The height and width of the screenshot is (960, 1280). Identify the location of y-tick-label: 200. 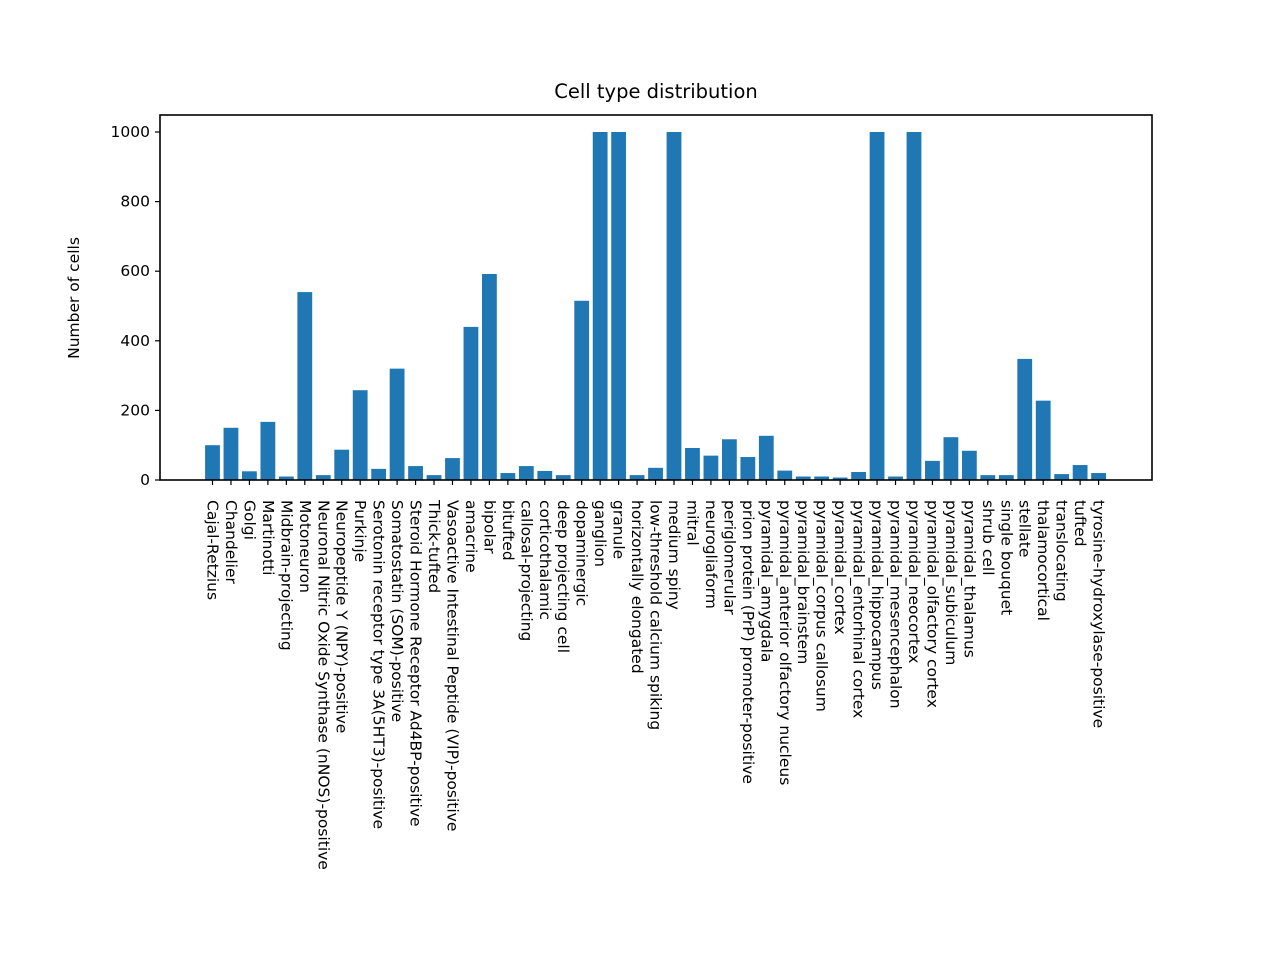
(135, 410).